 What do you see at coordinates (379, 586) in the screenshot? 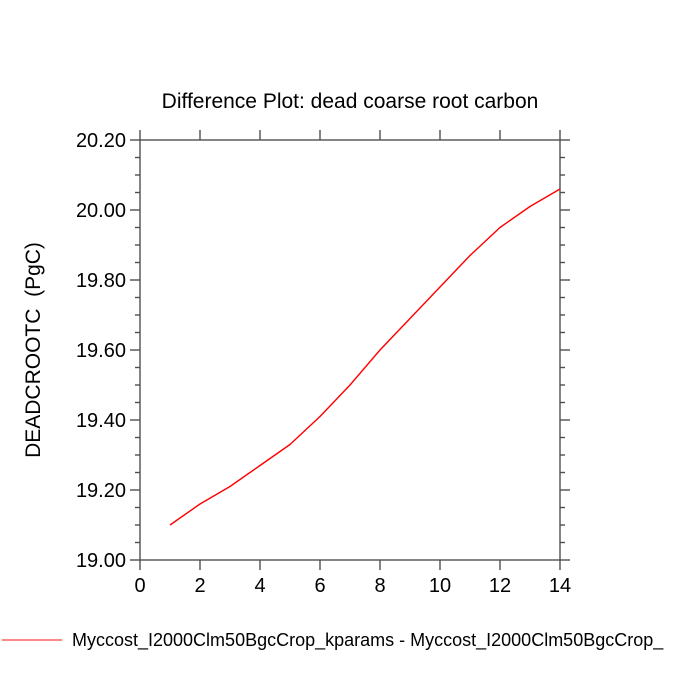
I see `x-tick-label: 8` at bounding box center [379, 586].